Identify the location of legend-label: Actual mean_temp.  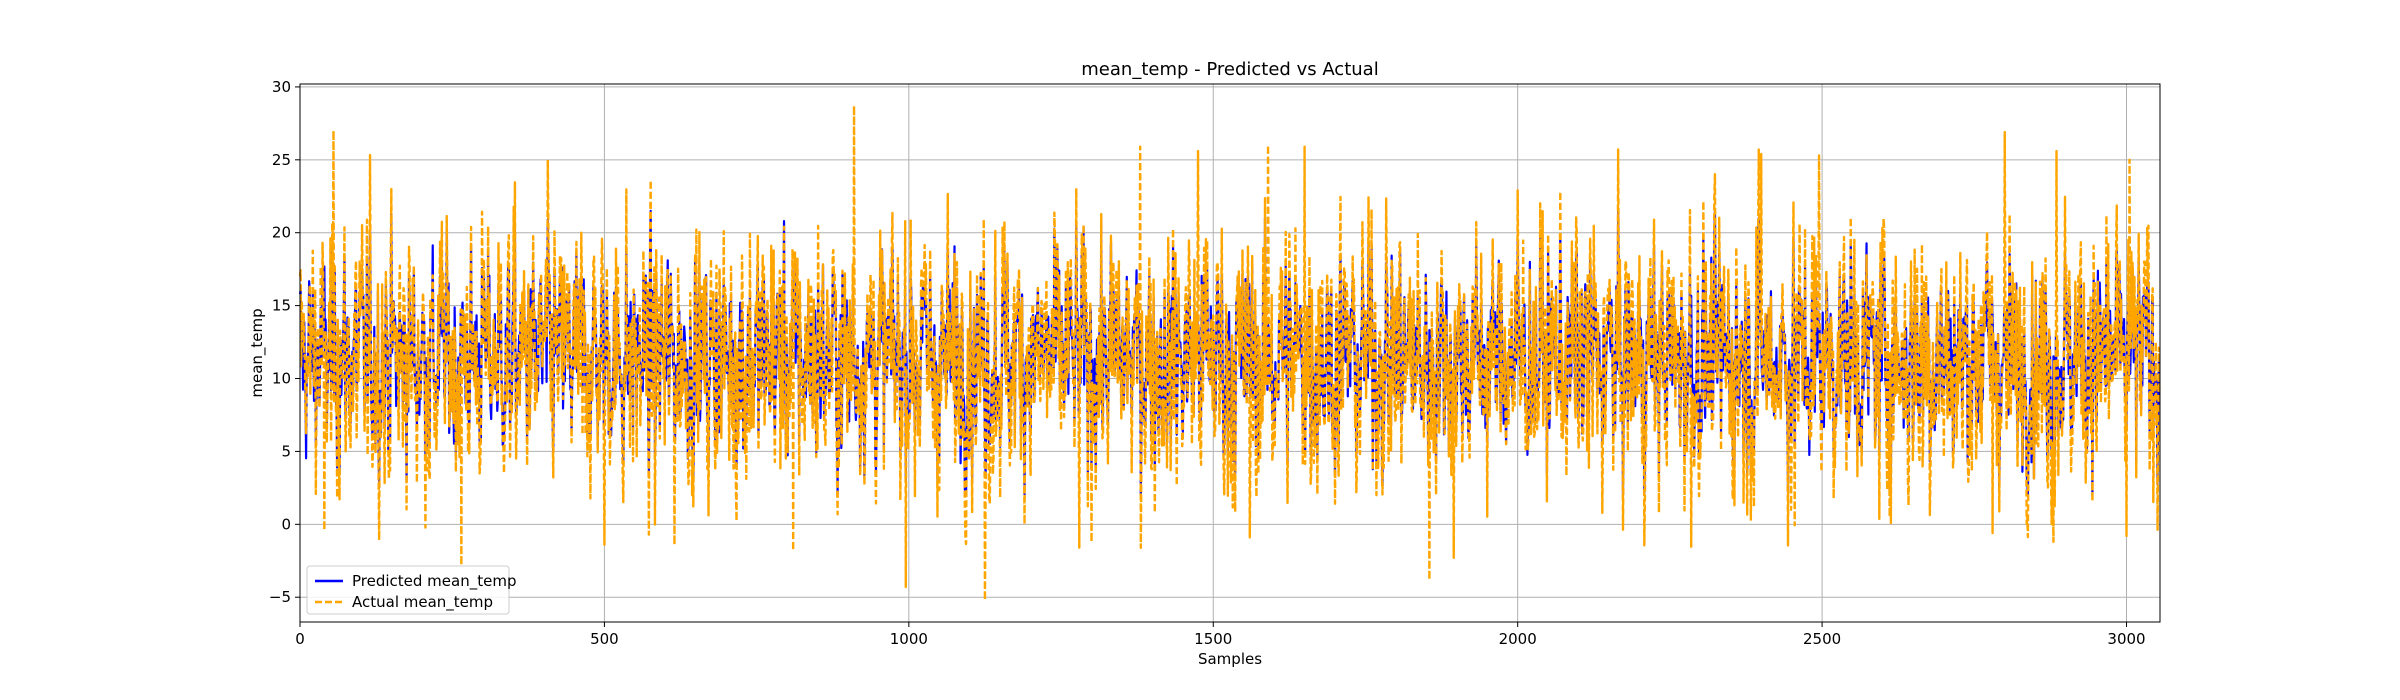
(422, 602).